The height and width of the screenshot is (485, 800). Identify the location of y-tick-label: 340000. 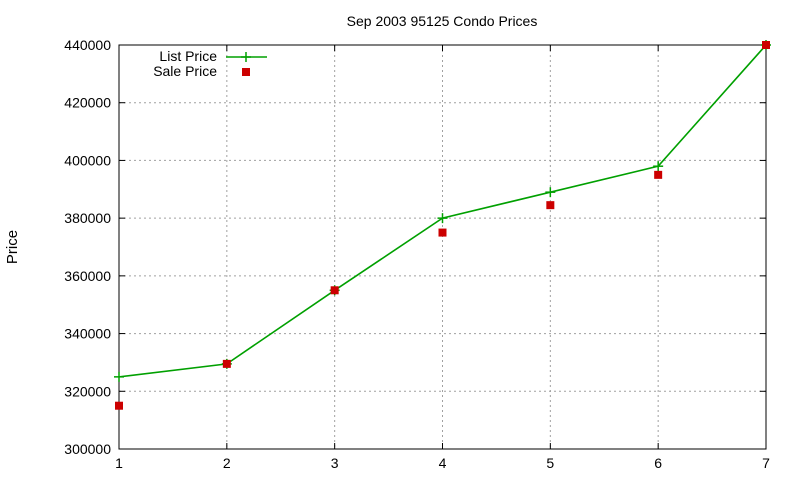
(87, 334).